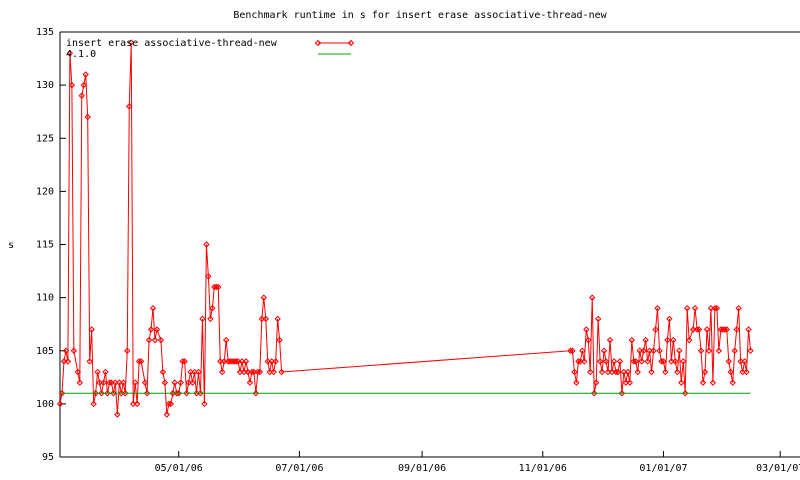 This screenshot has height=480, width=800. Describe the element at coordinates (11, 245) in the screenshot. I see `y-axis-label: s` at that location.